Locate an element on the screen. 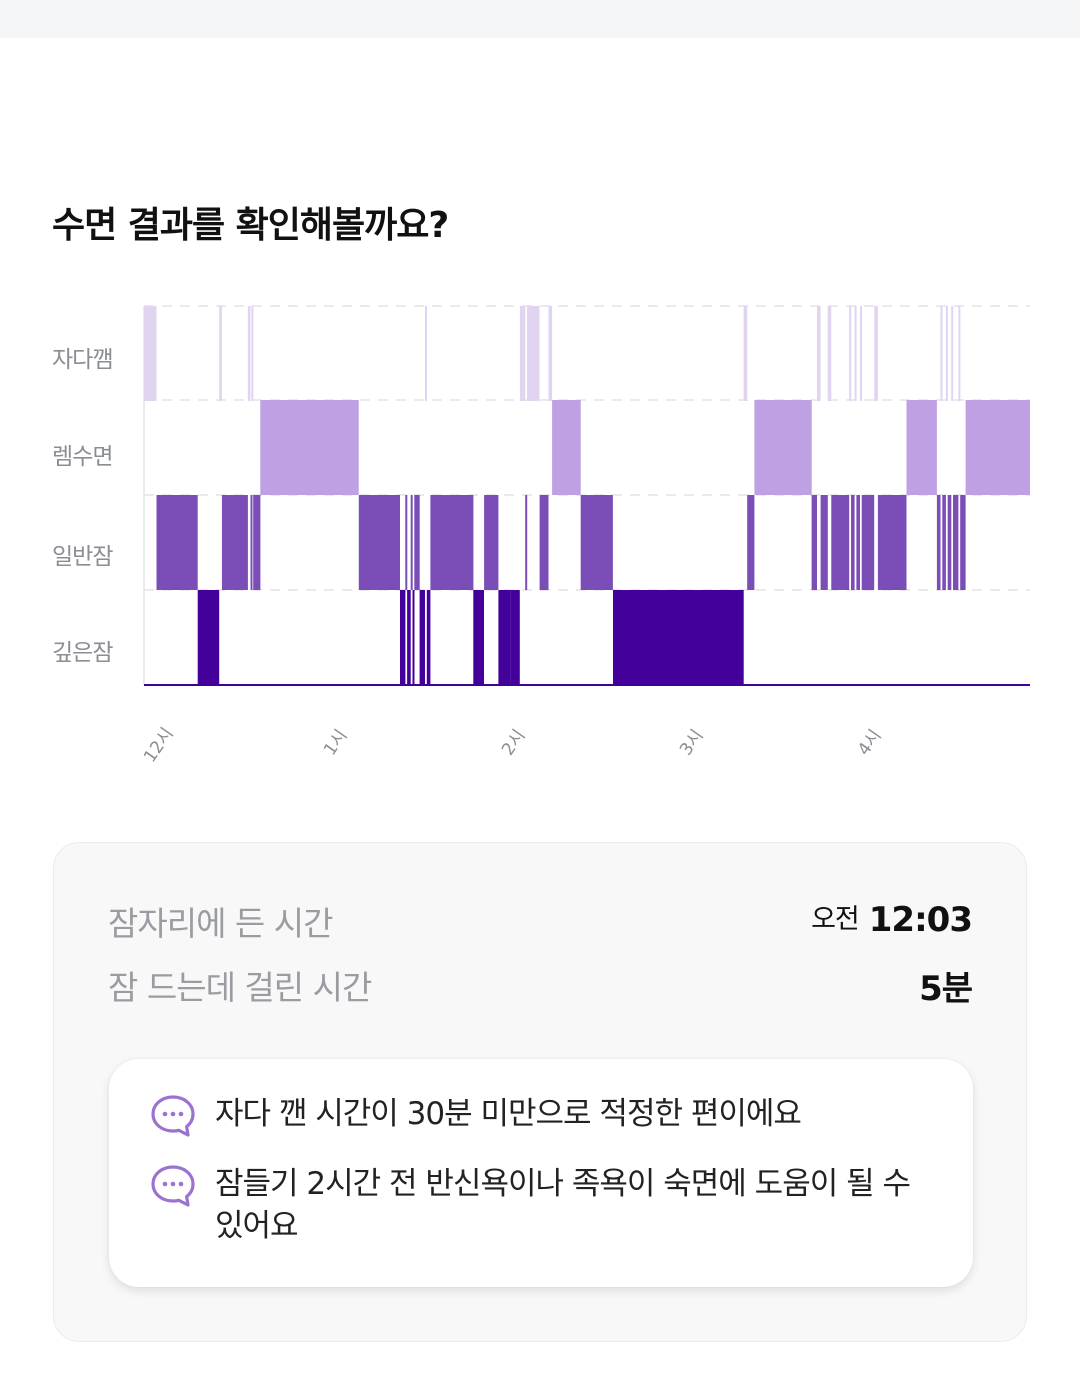 The image size is (1080, 1384). y-label-awake: 자다깸 is located at coordinates (82, 360).